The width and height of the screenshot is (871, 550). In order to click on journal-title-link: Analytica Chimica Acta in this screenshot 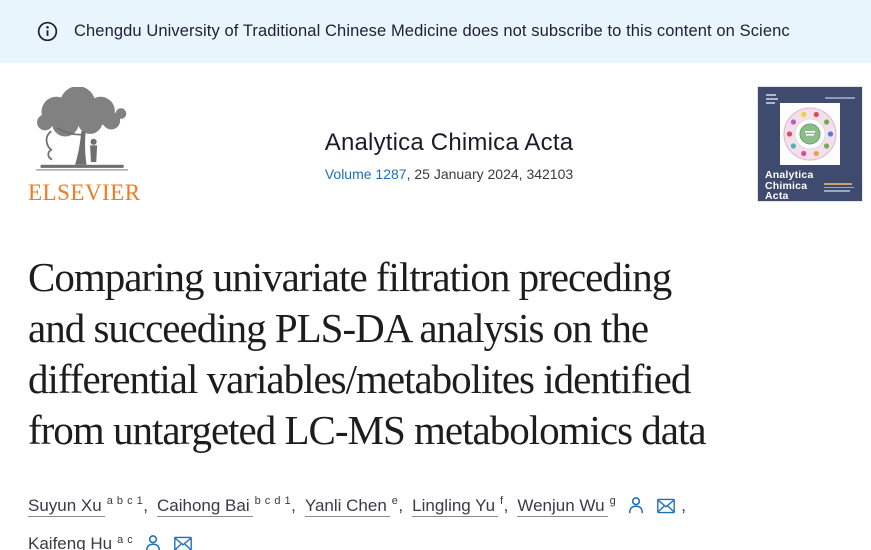, I will do `click(449, 142)`.